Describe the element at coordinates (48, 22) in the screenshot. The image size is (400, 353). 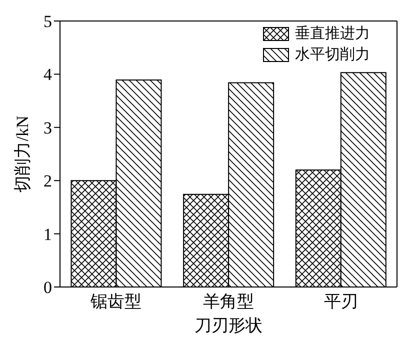
I see `y-tick-label: 5` at that location.